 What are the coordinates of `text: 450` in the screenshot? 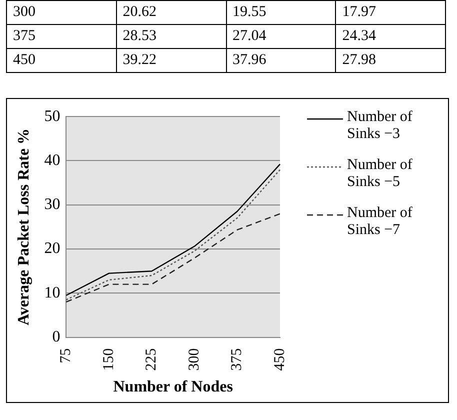 It's located at (61, 60).